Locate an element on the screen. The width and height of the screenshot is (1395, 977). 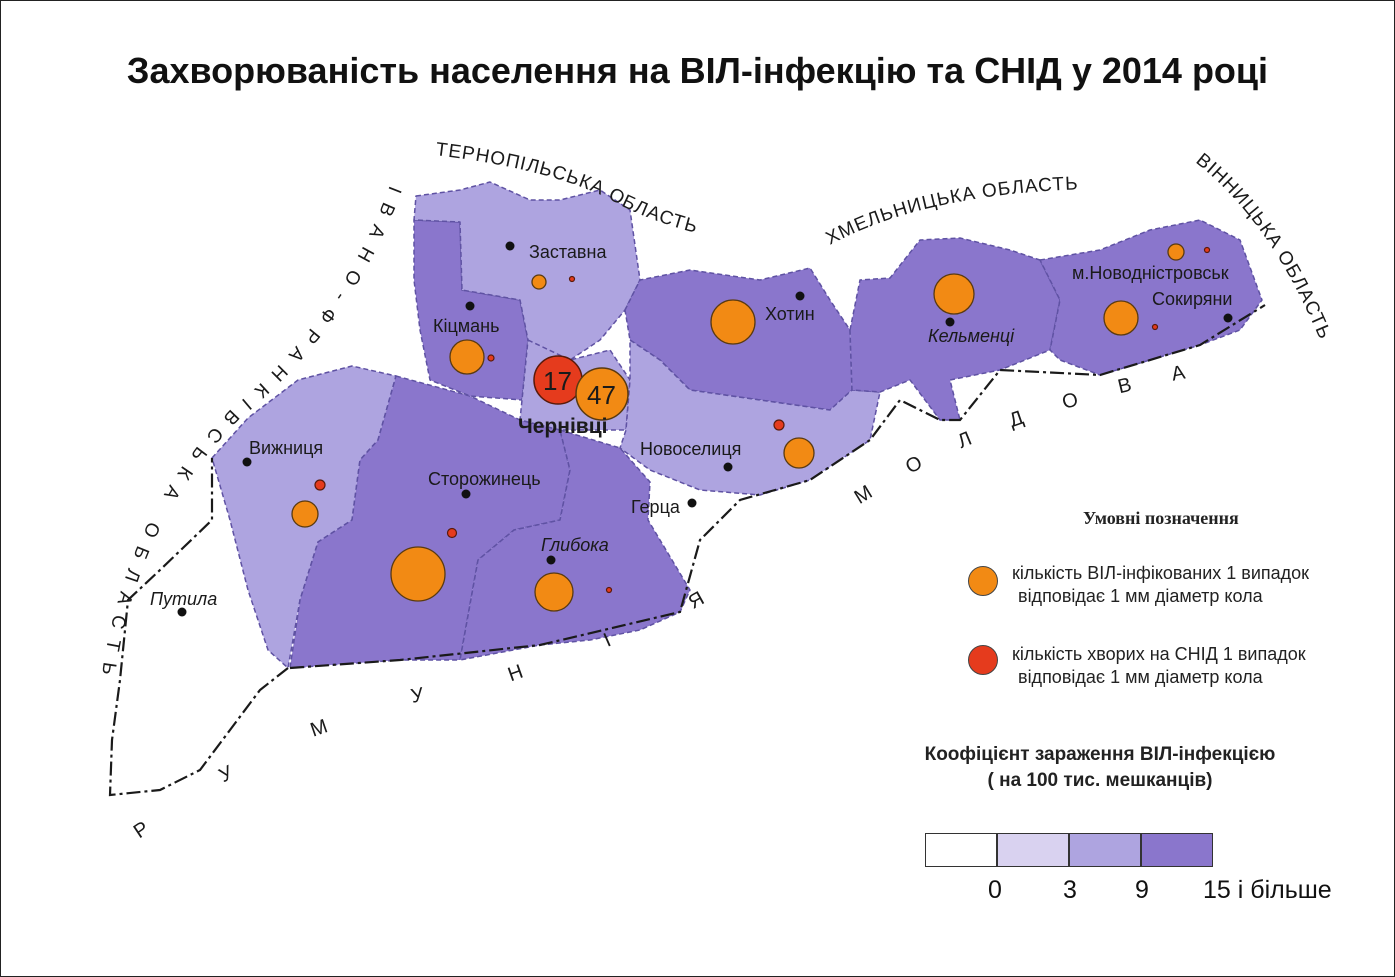
aids-bubble-vyzhnytsia is located at coordinates (320, 485).